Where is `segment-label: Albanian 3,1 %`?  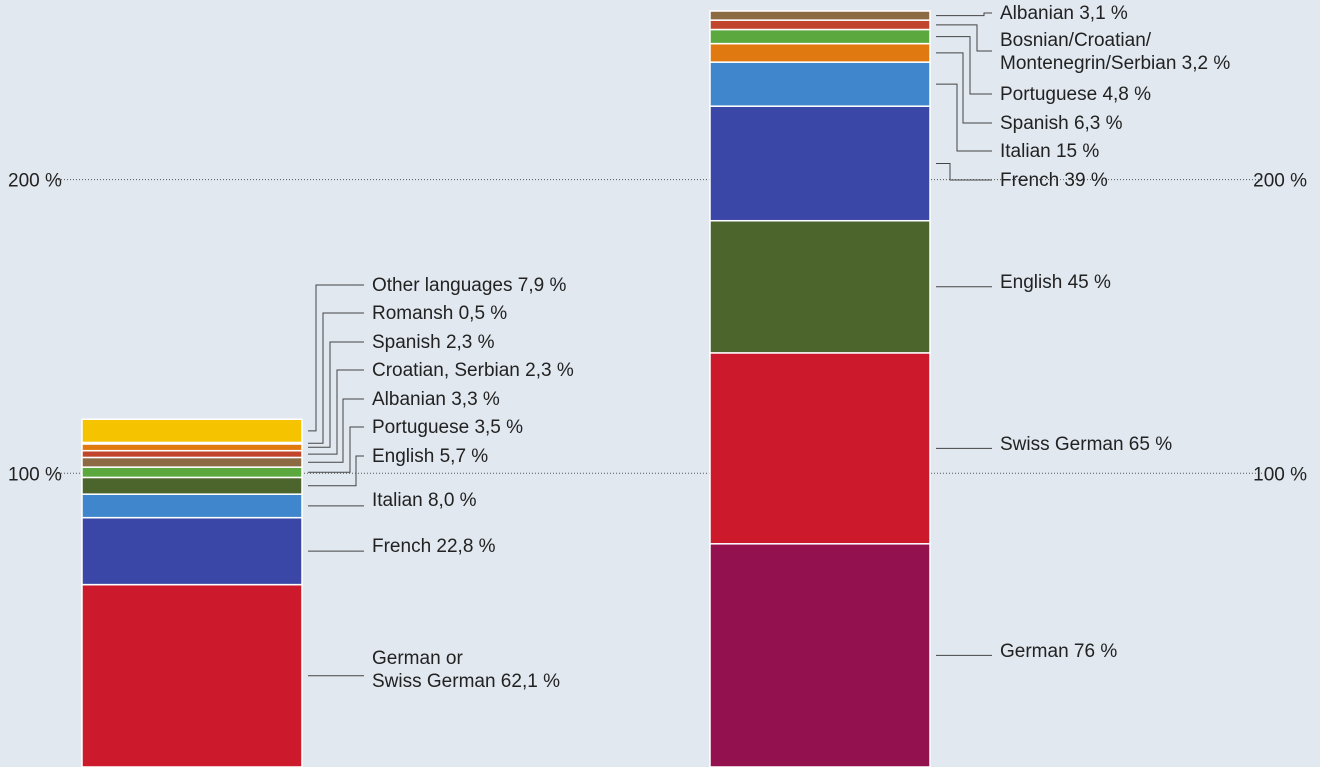
segment-label: Albanian 3,1 % is located at coordinates (1064, 13).